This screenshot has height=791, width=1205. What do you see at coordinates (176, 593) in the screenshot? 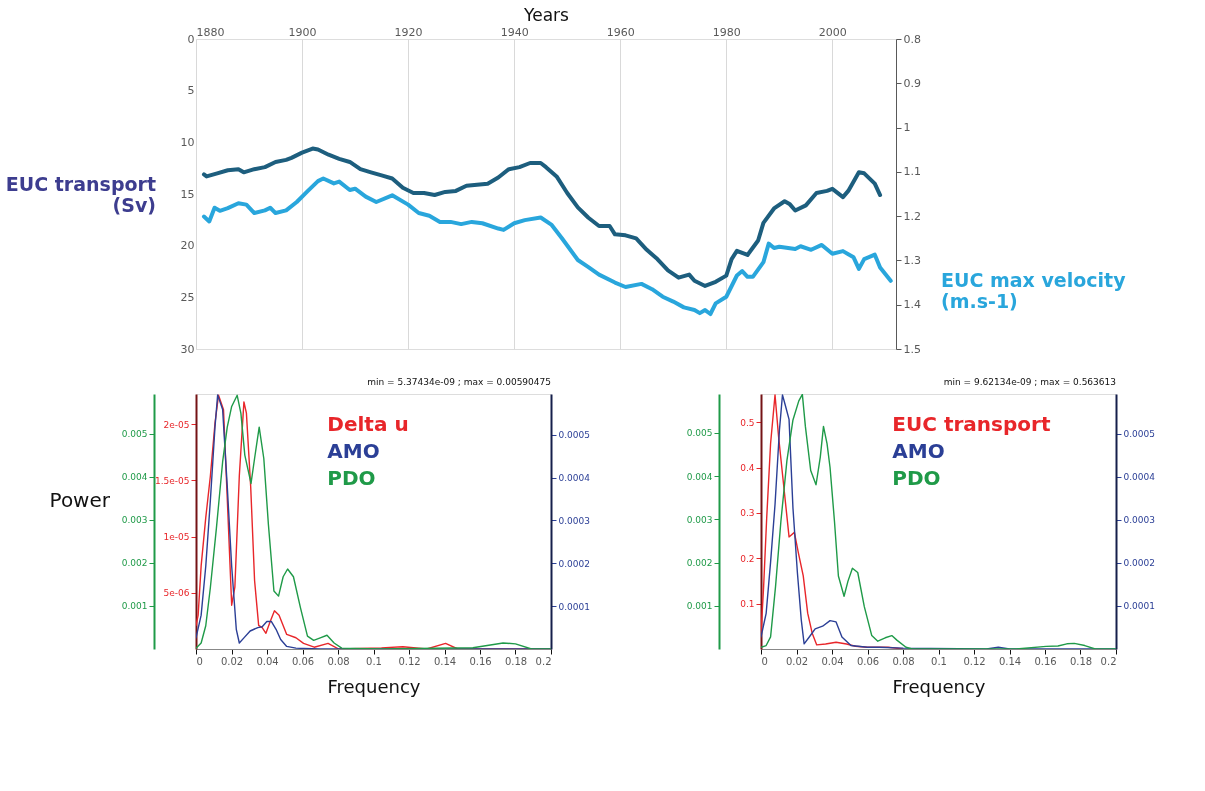
I see `y2-tick-label: 5e-06` at bounding box center [176, 593].